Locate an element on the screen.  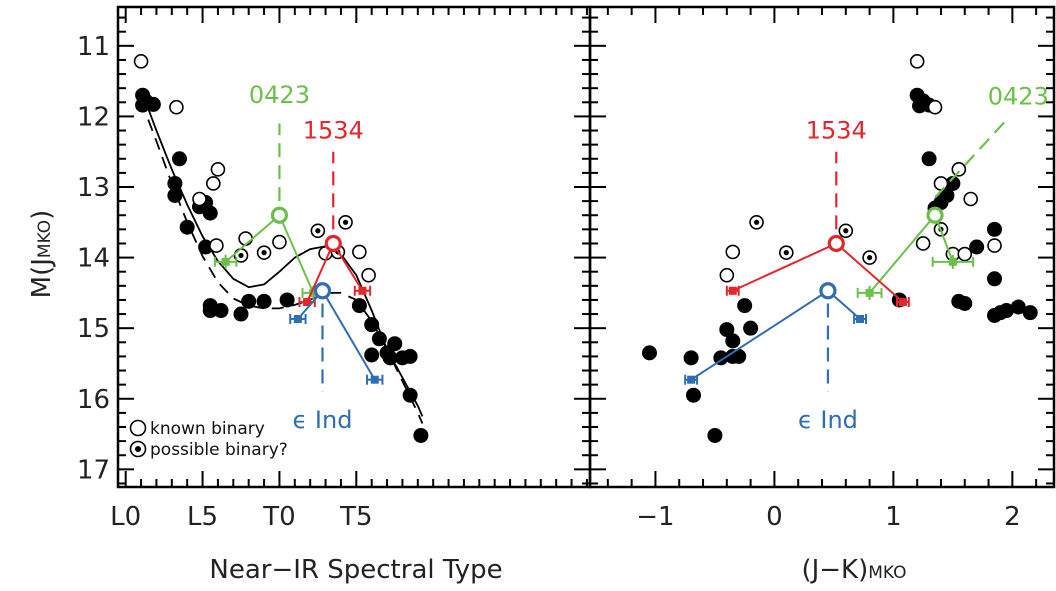
dashed-fit-curve is located at coordinates (282, 262).